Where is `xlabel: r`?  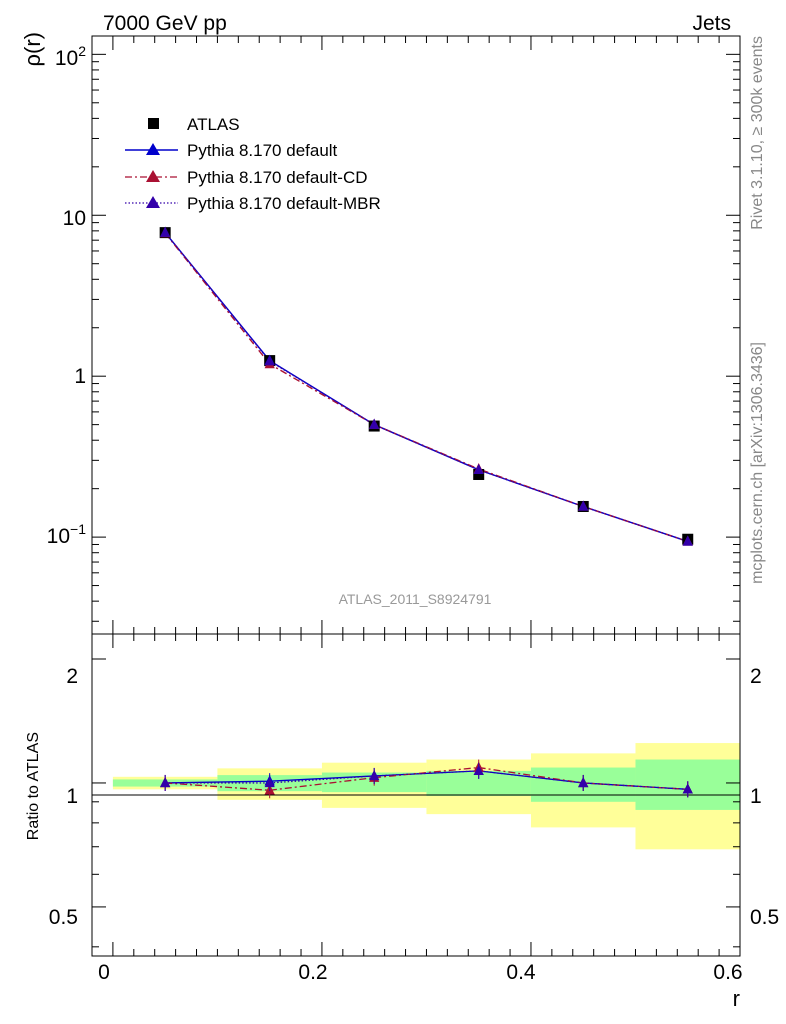 xlabel: r is located at coordinates (736, 998).